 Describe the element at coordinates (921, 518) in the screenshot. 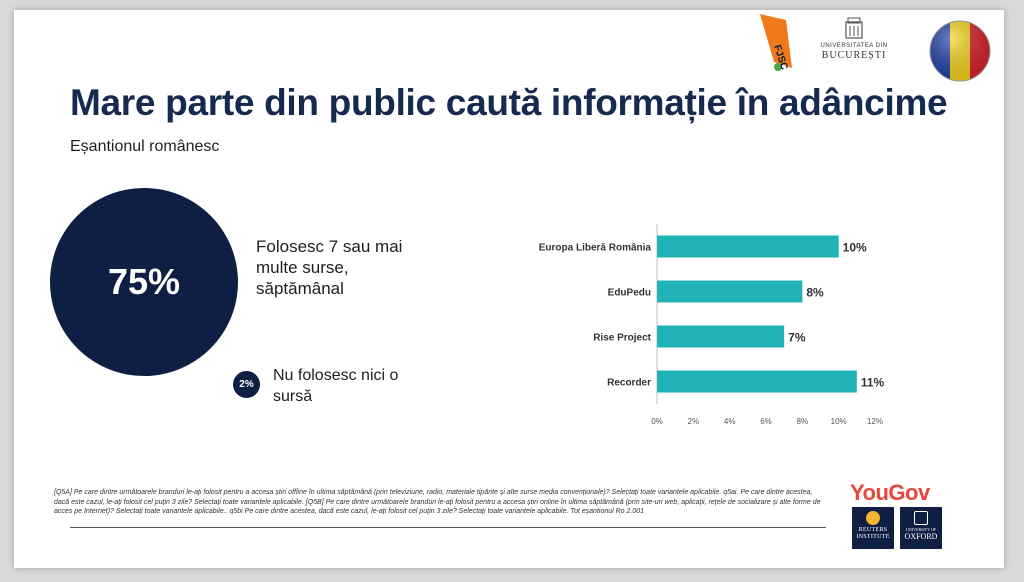

I see `oxford-crest-icon` at that location.